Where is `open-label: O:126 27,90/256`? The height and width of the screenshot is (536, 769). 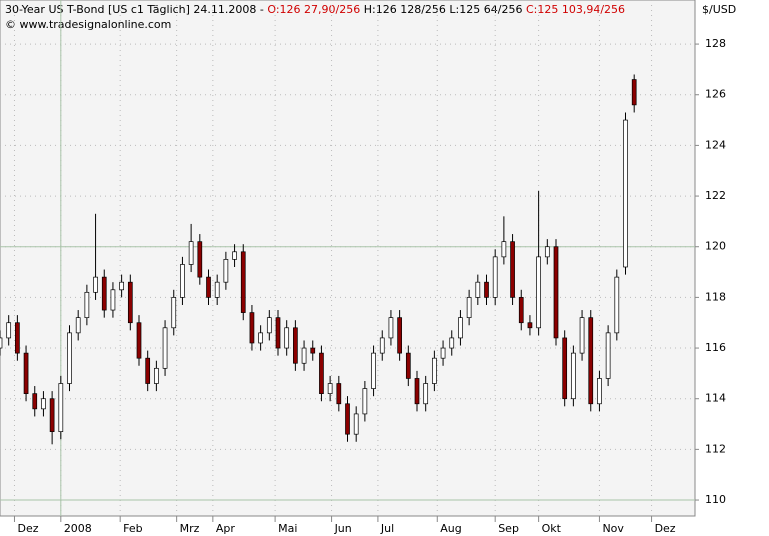
open-label: O:126 27,90/256 is located at coordinates (313, 9).